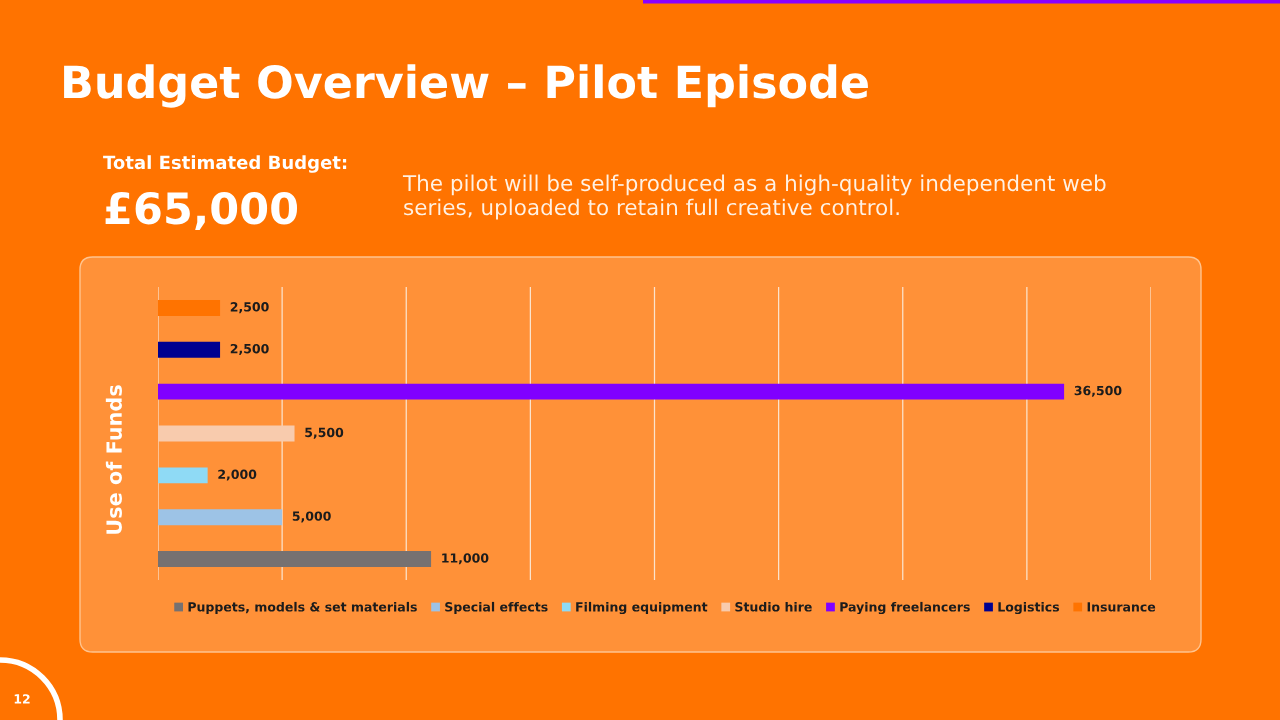 The image size is (1280, 720). What do you see at coordinates (311, 517) in the screenshot?
I see `data-label: 5,000` at bounding box center [311, 517].